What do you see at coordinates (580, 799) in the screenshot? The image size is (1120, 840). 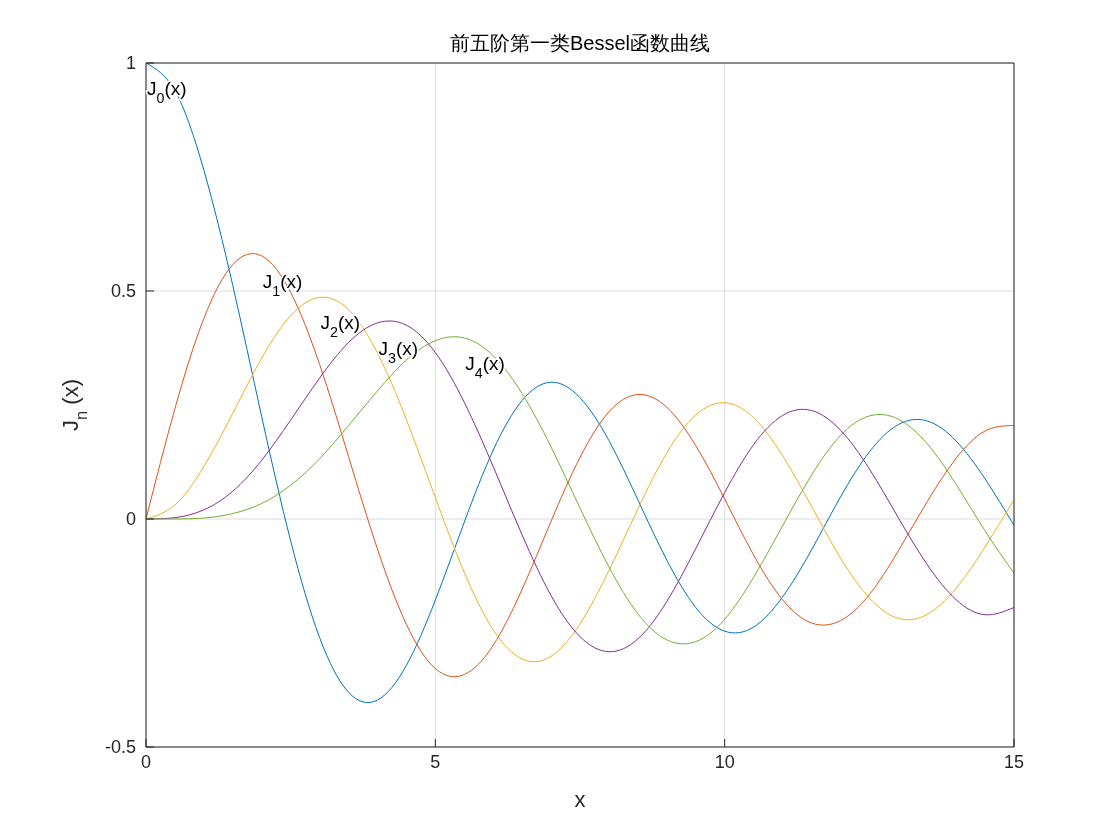 I see `x-axis-title: x` at bounding box center [580, 799].